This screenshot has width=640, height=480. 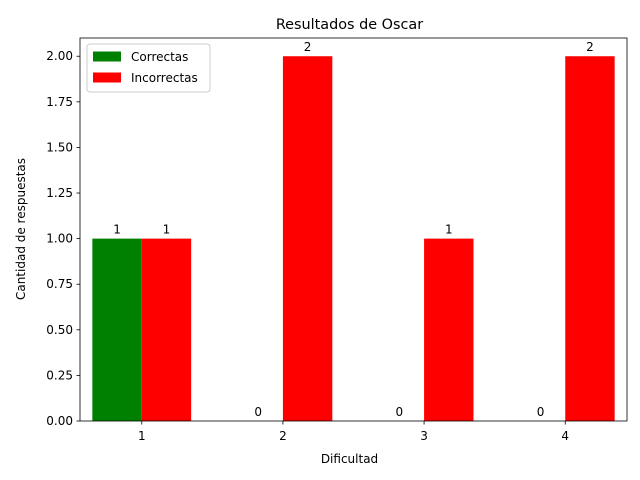 What do you see at coordinates (449, 230) in the screenshot?
I see `bar-value-label-incorrectas-3: 1` at bounding box center [449, 230].